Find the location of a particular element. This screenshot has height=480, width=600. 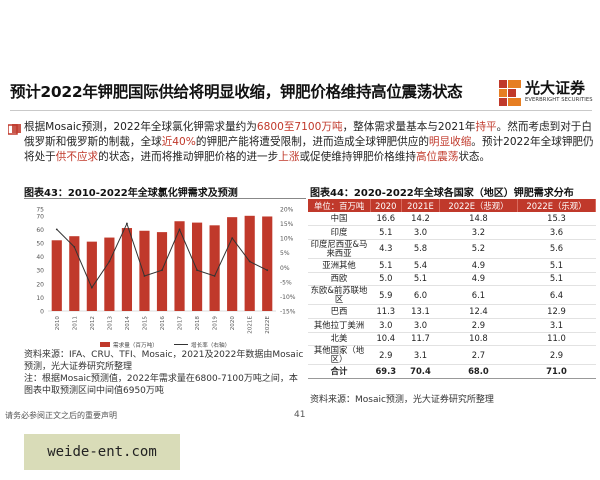

everbright-logo-icon is located at coordinates (510, 93).